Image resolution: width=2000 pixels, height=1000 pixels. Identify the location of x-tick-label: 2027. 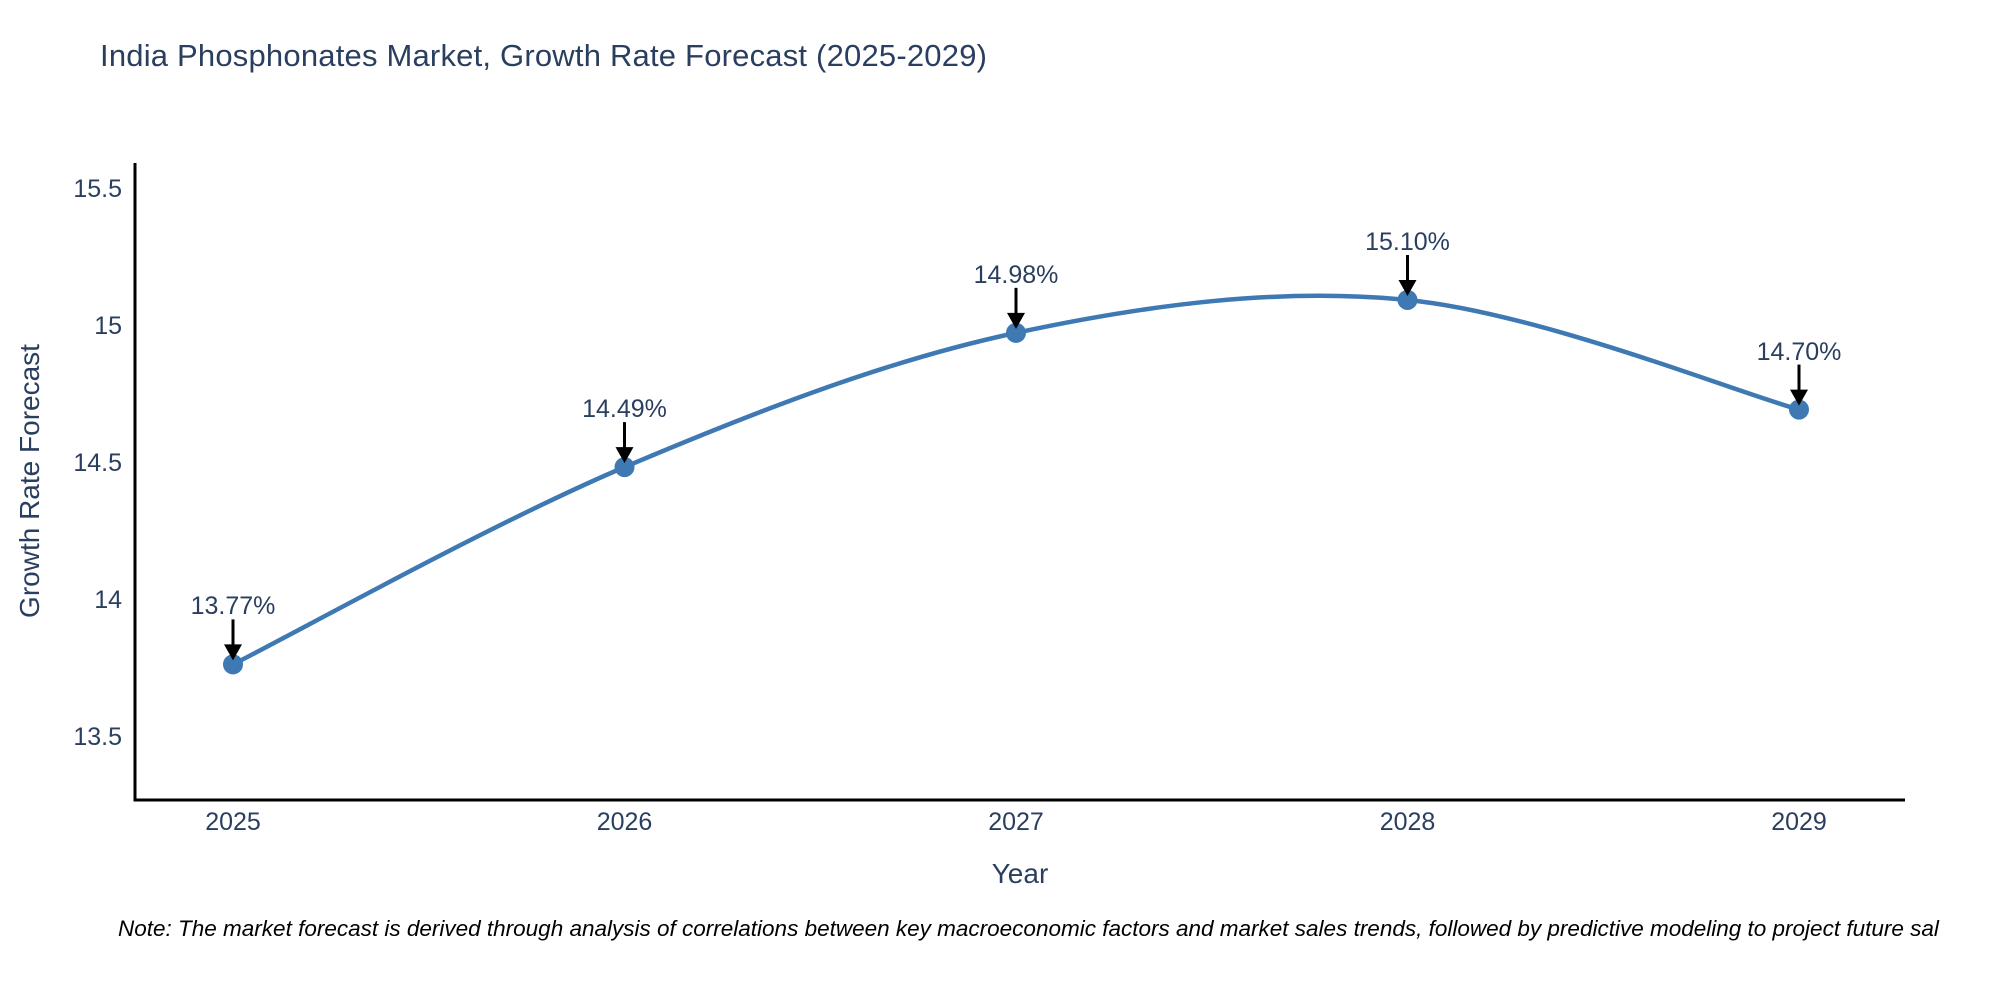
(1016, 822).